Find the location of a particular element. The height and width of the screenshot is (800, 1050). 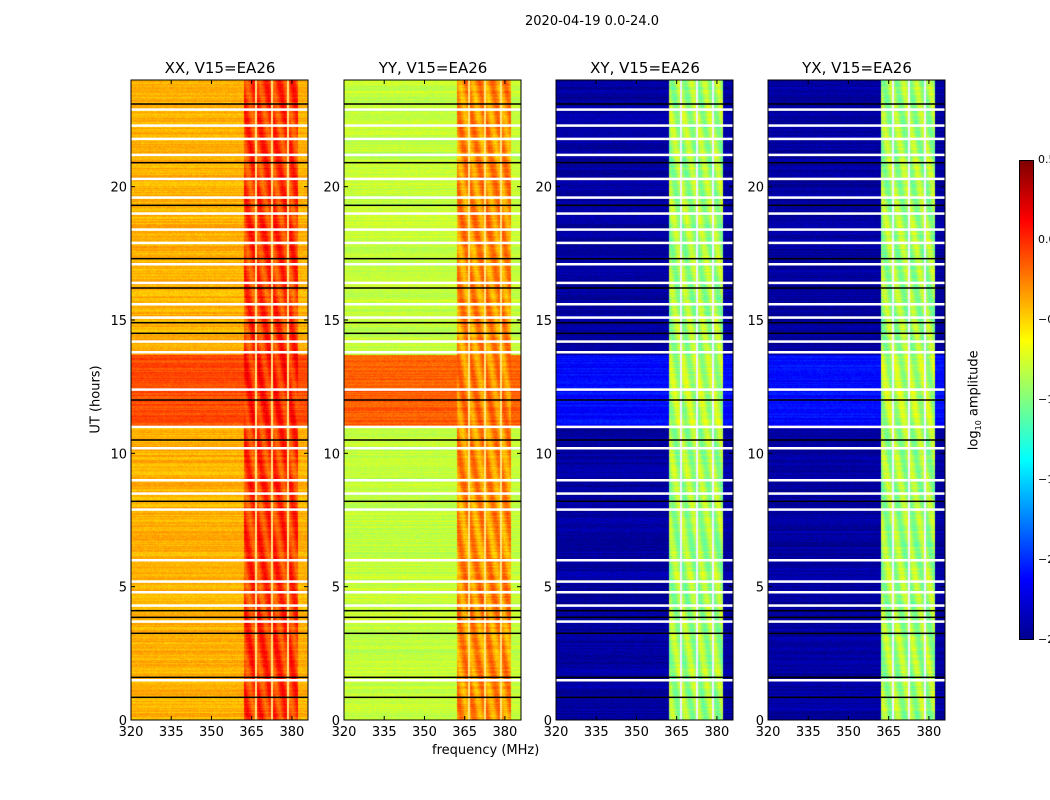

axes-frame is located at coordinates (856, 400).